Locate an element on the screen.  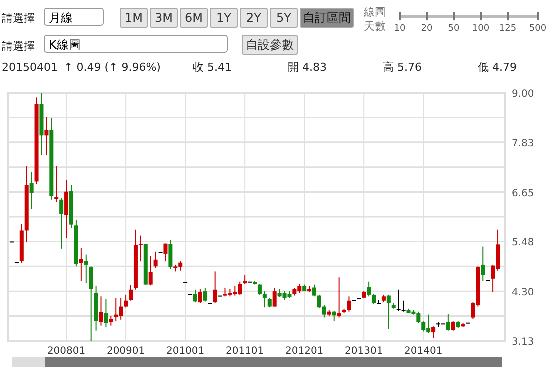
text: K線圖 is located at coordinates (136, 44).